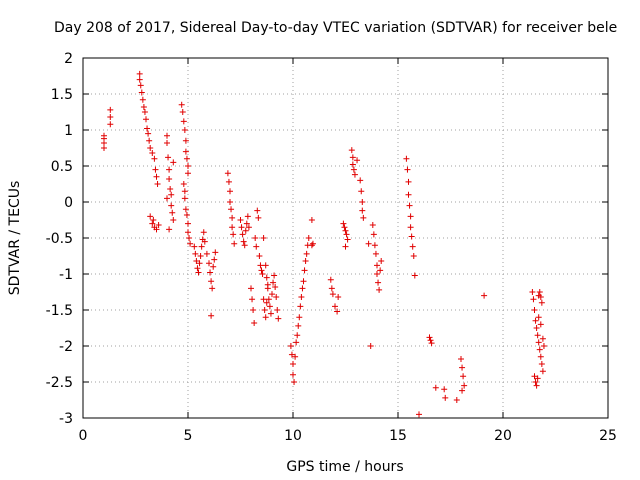 This screenshot has width=640, height=480. What do you see at coordinates (344, 467) in the screenshot?
I see `x-axis-label: GPS time / hours` at bounding box center [344, 467].